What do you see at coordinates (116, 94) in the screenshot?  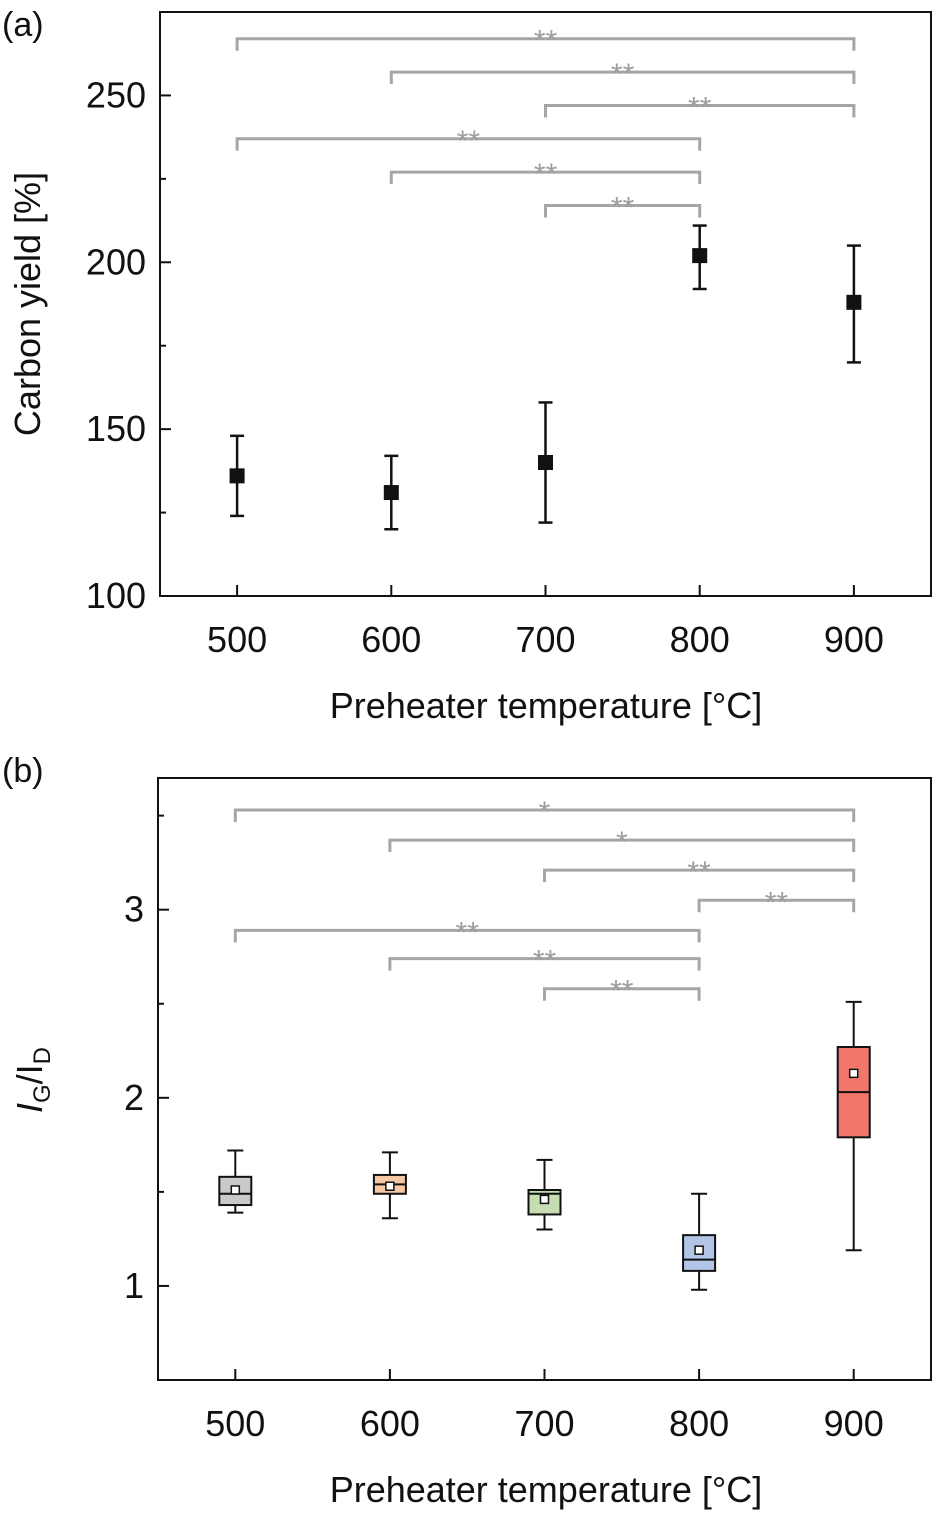 I see `y-tick-label: 250` at bounding box center [116, 94].